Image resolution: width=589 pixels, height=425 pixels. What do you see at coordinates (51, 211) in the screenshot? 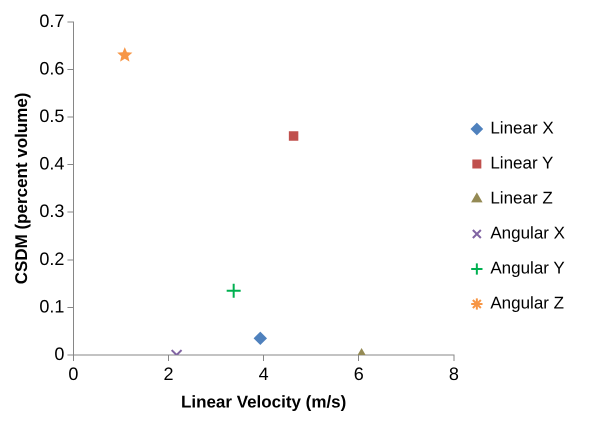
I see `y-tick-label: 0.3` at bounding box center [51, 211].